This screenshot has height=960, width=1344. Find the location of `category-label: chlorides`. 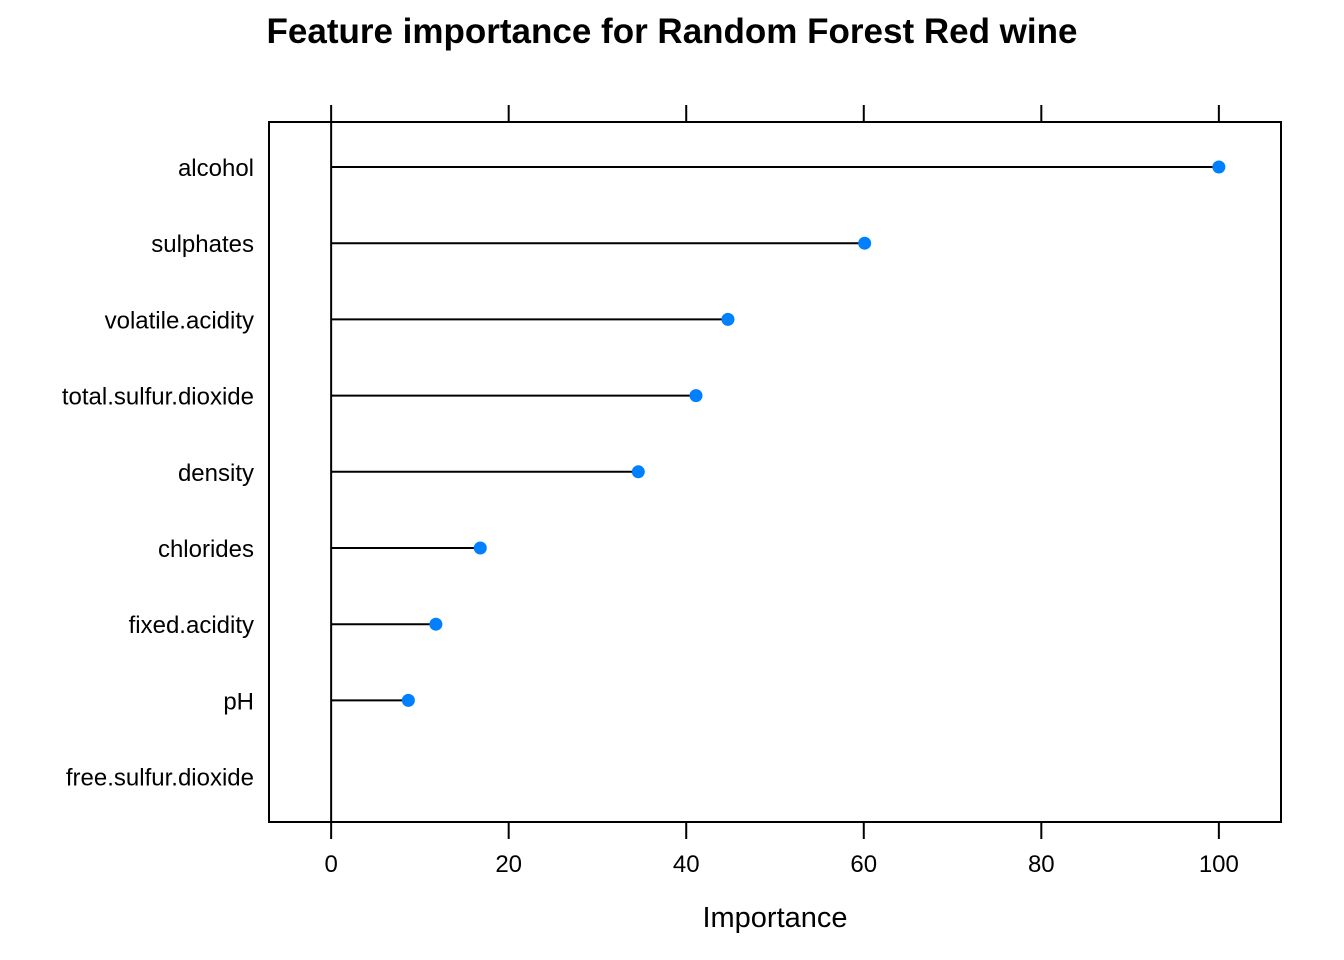

category-label: chlorides is located at coordinates (206, 549).